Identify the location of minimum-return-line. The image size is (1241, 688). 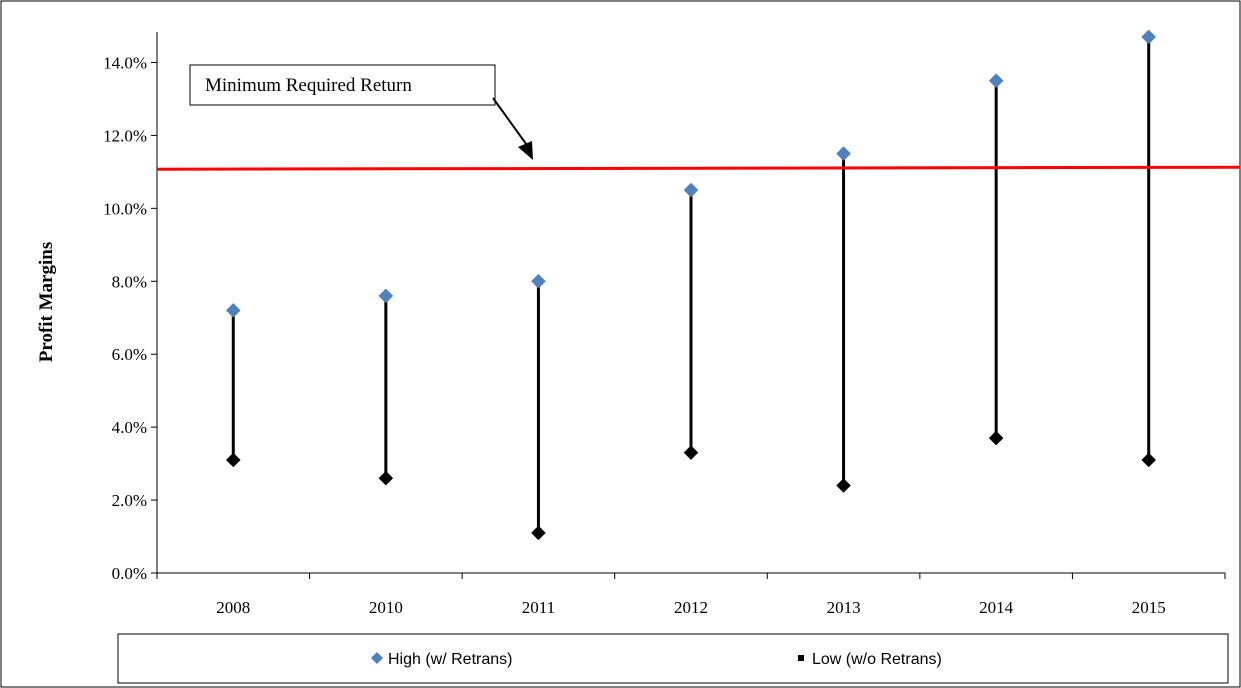
(698, 168).